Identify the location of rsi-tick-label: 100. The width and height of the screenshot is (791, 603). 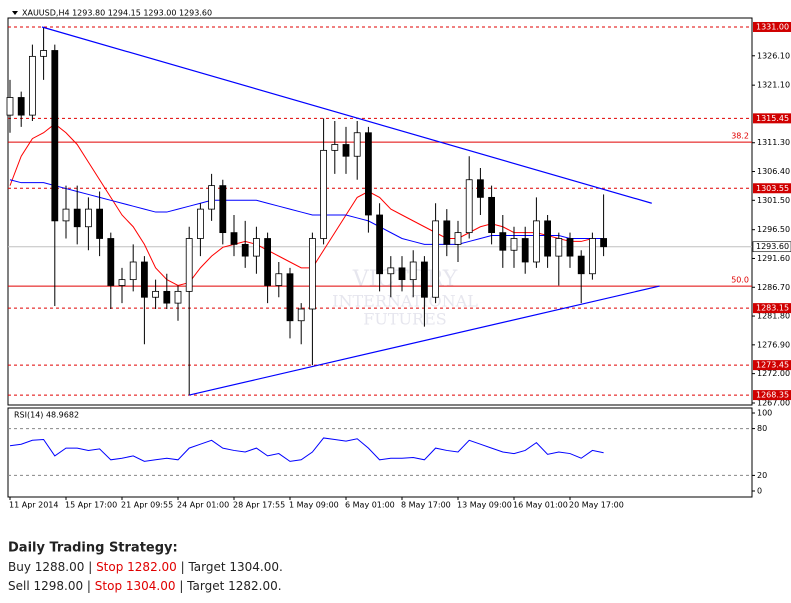
(764, 413).